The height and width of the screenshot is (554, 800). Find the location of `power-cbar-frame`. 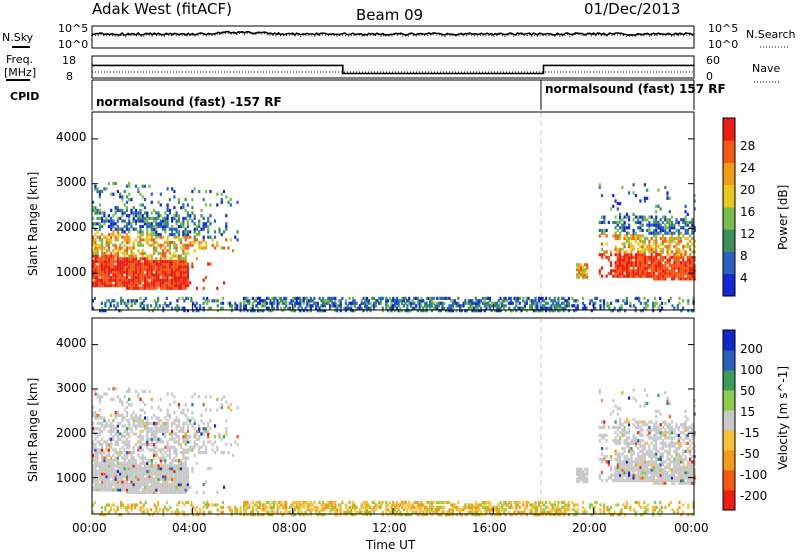

power-cbar-frame is located at coordinates (729, 207).